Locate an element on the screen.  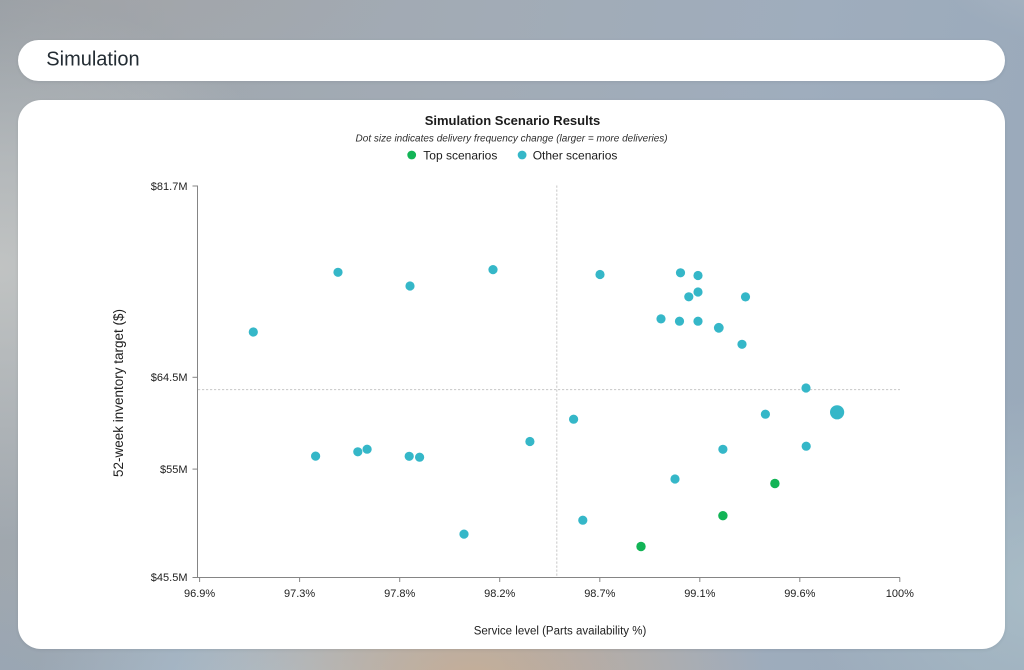
svg-text: $64.5M is located at coordinates (169, 378).